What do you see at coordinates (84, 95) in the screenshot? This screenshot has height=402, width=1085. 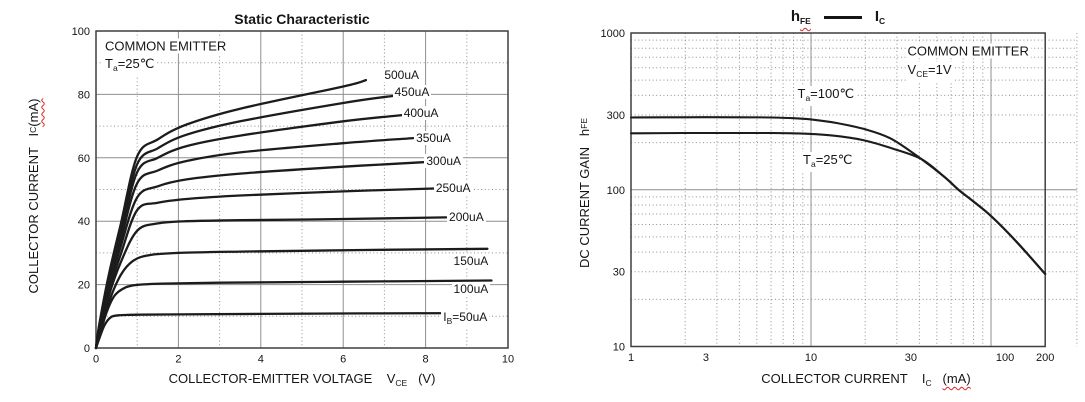 I see `y-tick-label: 80` at bounding box center [84, 95].